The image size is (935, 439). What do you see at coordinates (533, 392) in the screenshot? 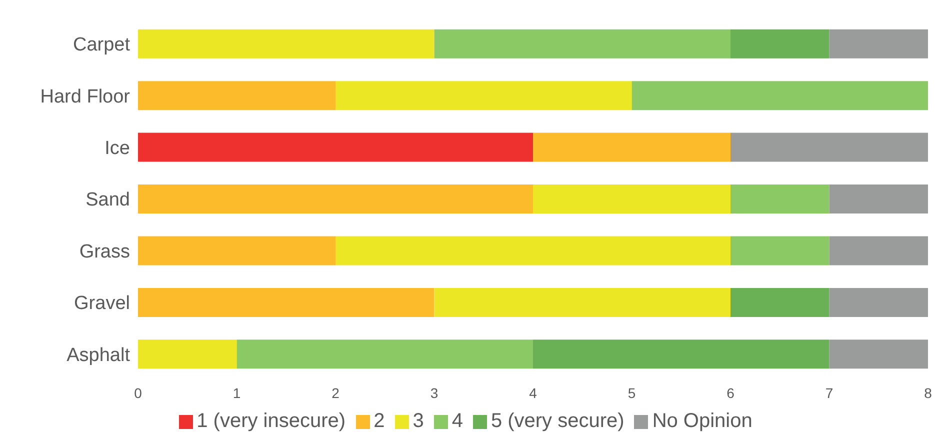
I see `x-tick-label: 4` at bounding box center [533, 392].